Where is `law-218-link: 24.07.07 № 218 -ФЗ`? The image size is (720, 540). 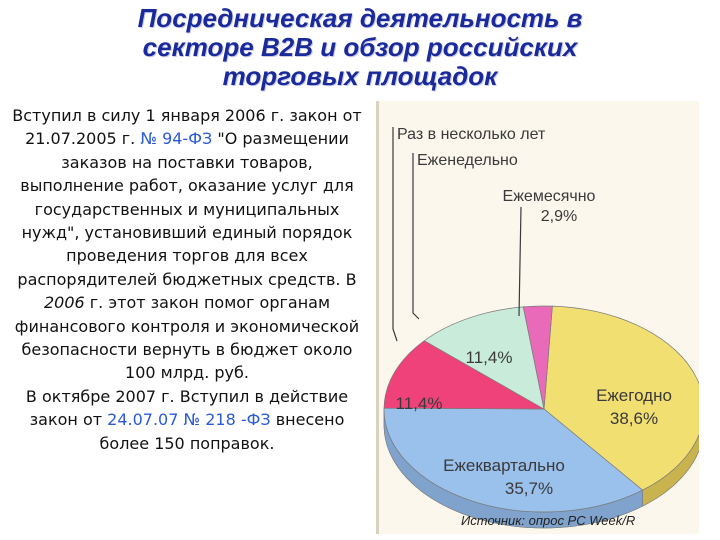 law-218-link: 24.07.07 № 218 -ФЗ is located at coordinates (189, 420).